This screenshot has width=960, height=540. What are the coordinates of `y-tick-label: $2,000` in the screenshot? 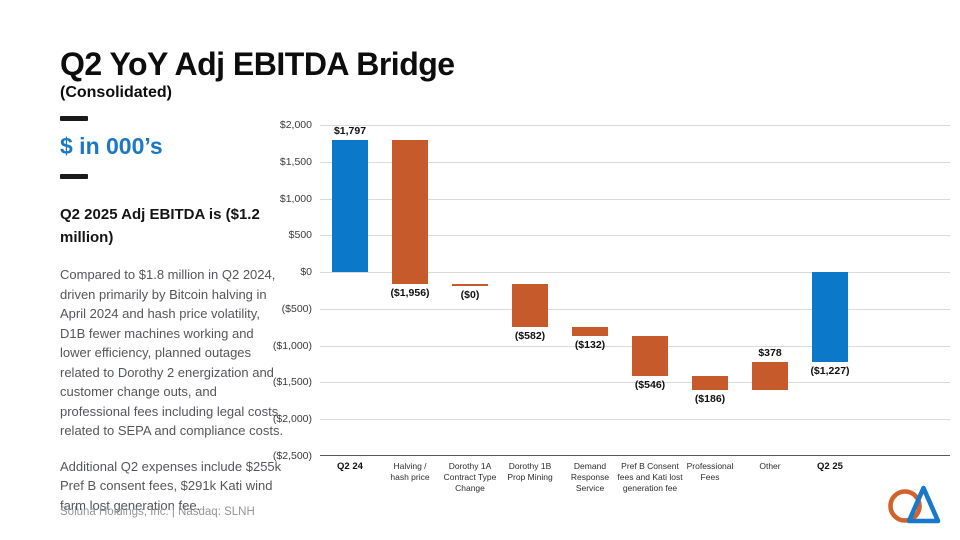 It's located at (295, 125).